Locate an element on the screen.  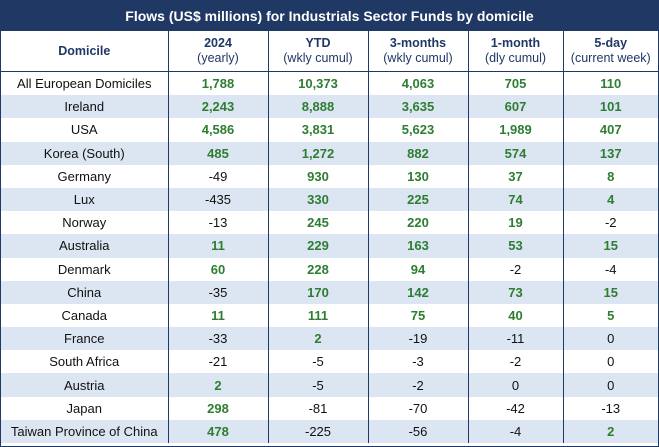
value-cell: -70 is located at coordinates (417, 408).